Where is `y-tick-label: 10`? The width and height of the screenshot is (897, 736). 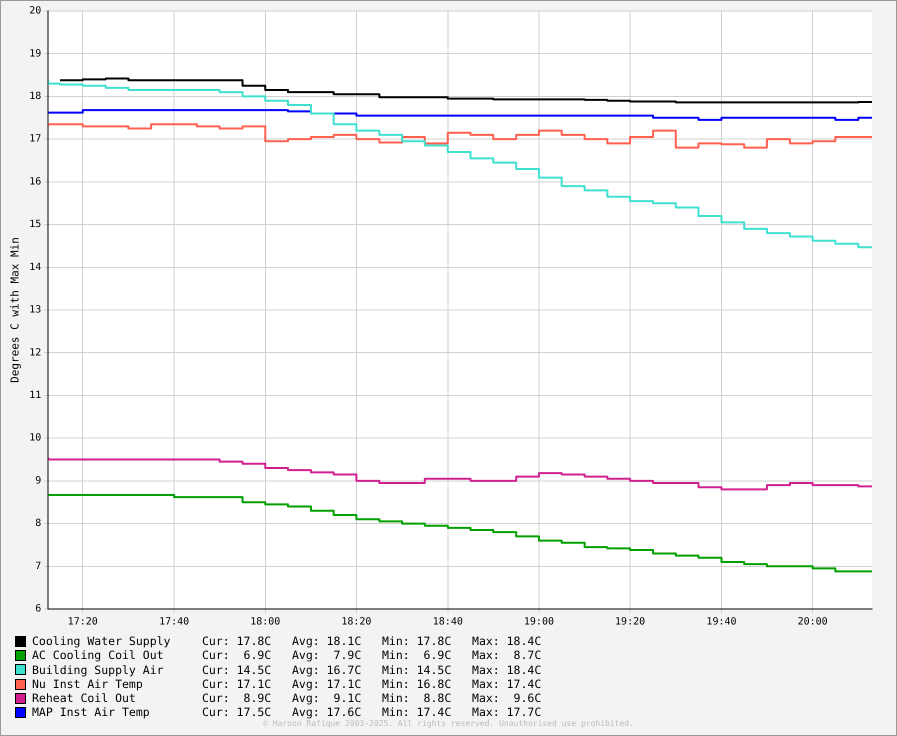 y-tick-label: 10 is located at coordinates (35, 438).